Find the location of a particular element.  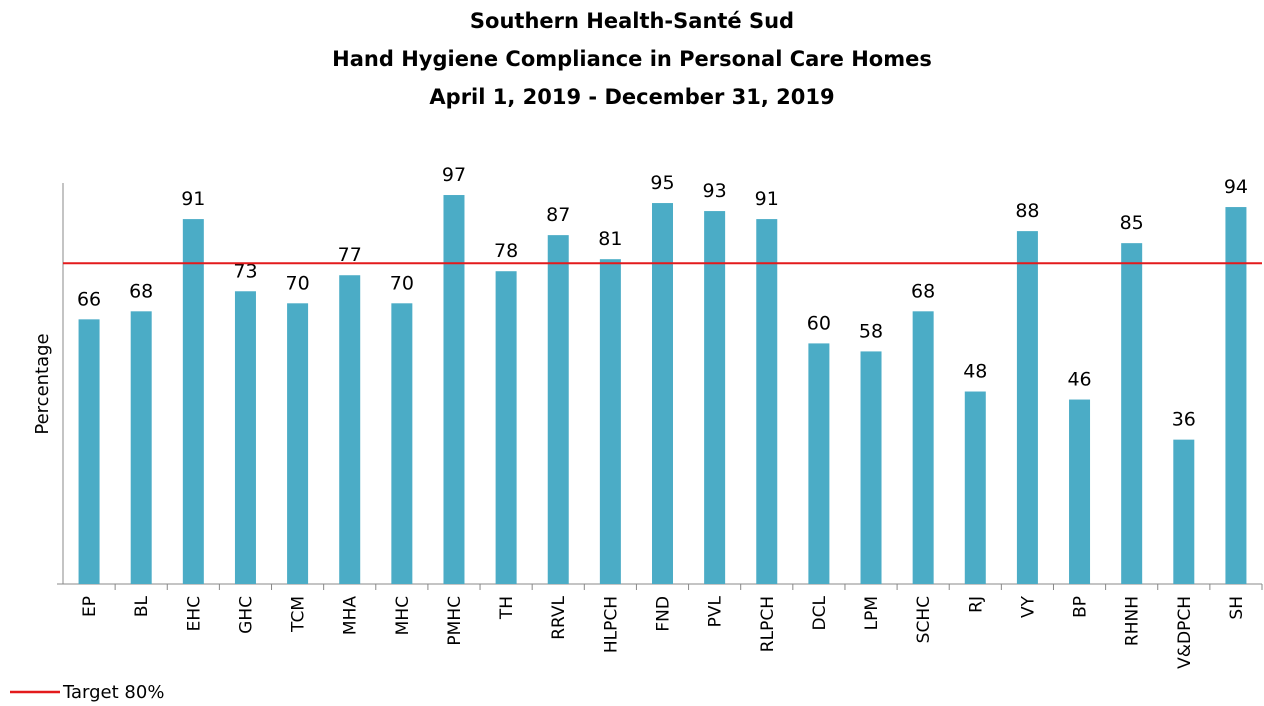

x-tick-label: SCHC is located at coordinates (924, 619).